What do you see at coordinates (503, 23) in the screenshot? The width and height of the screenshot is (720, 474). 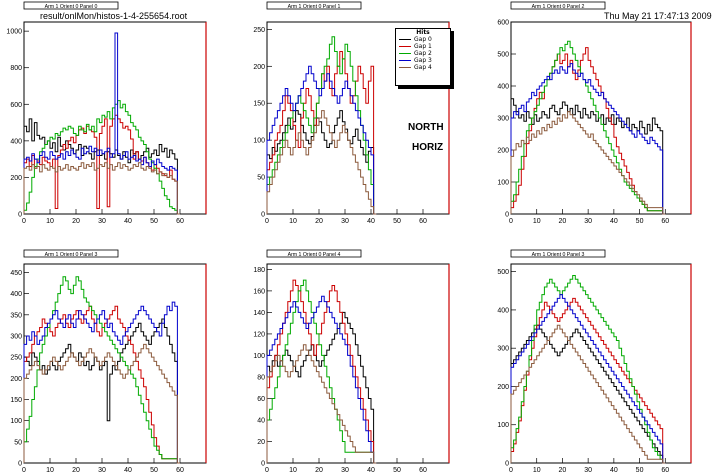 I see `y-tick-label: 600` at bounding box center [503, 23].